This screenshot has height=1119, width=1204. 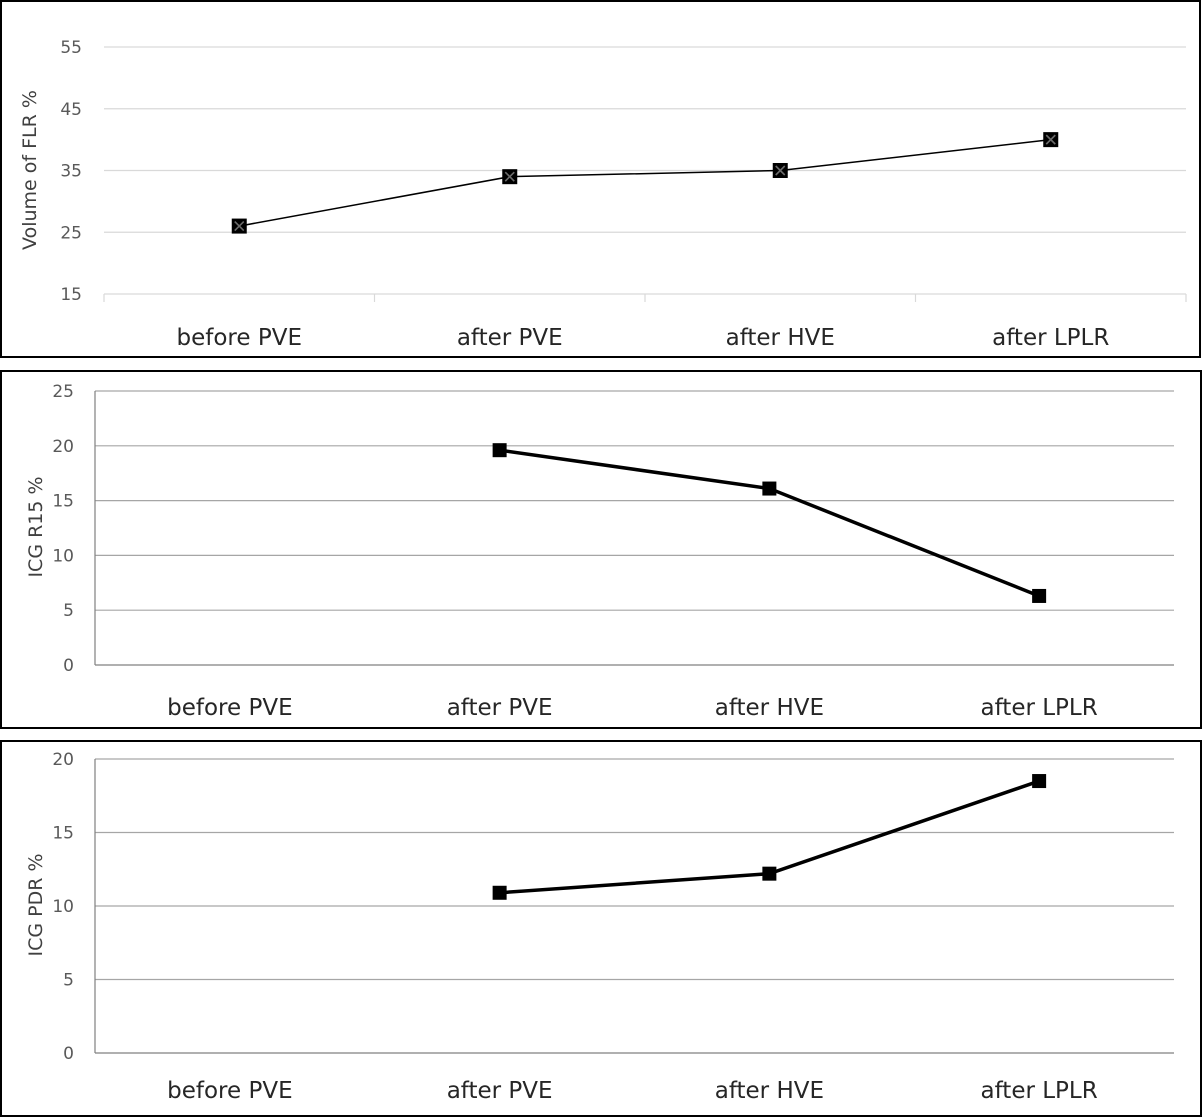 What do you see at coordinates (71, 48) in the screenshot?
I see `y-tick-label: 55` at bounding box center [71, 48].